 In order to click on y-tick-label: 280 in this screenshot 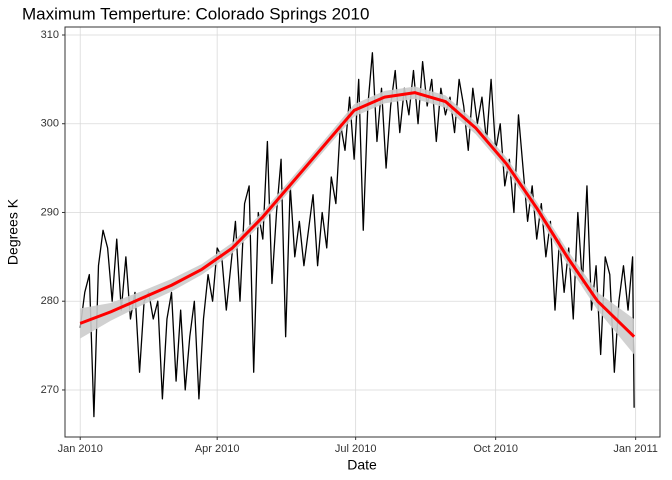, I will do `click(50, 301)`.